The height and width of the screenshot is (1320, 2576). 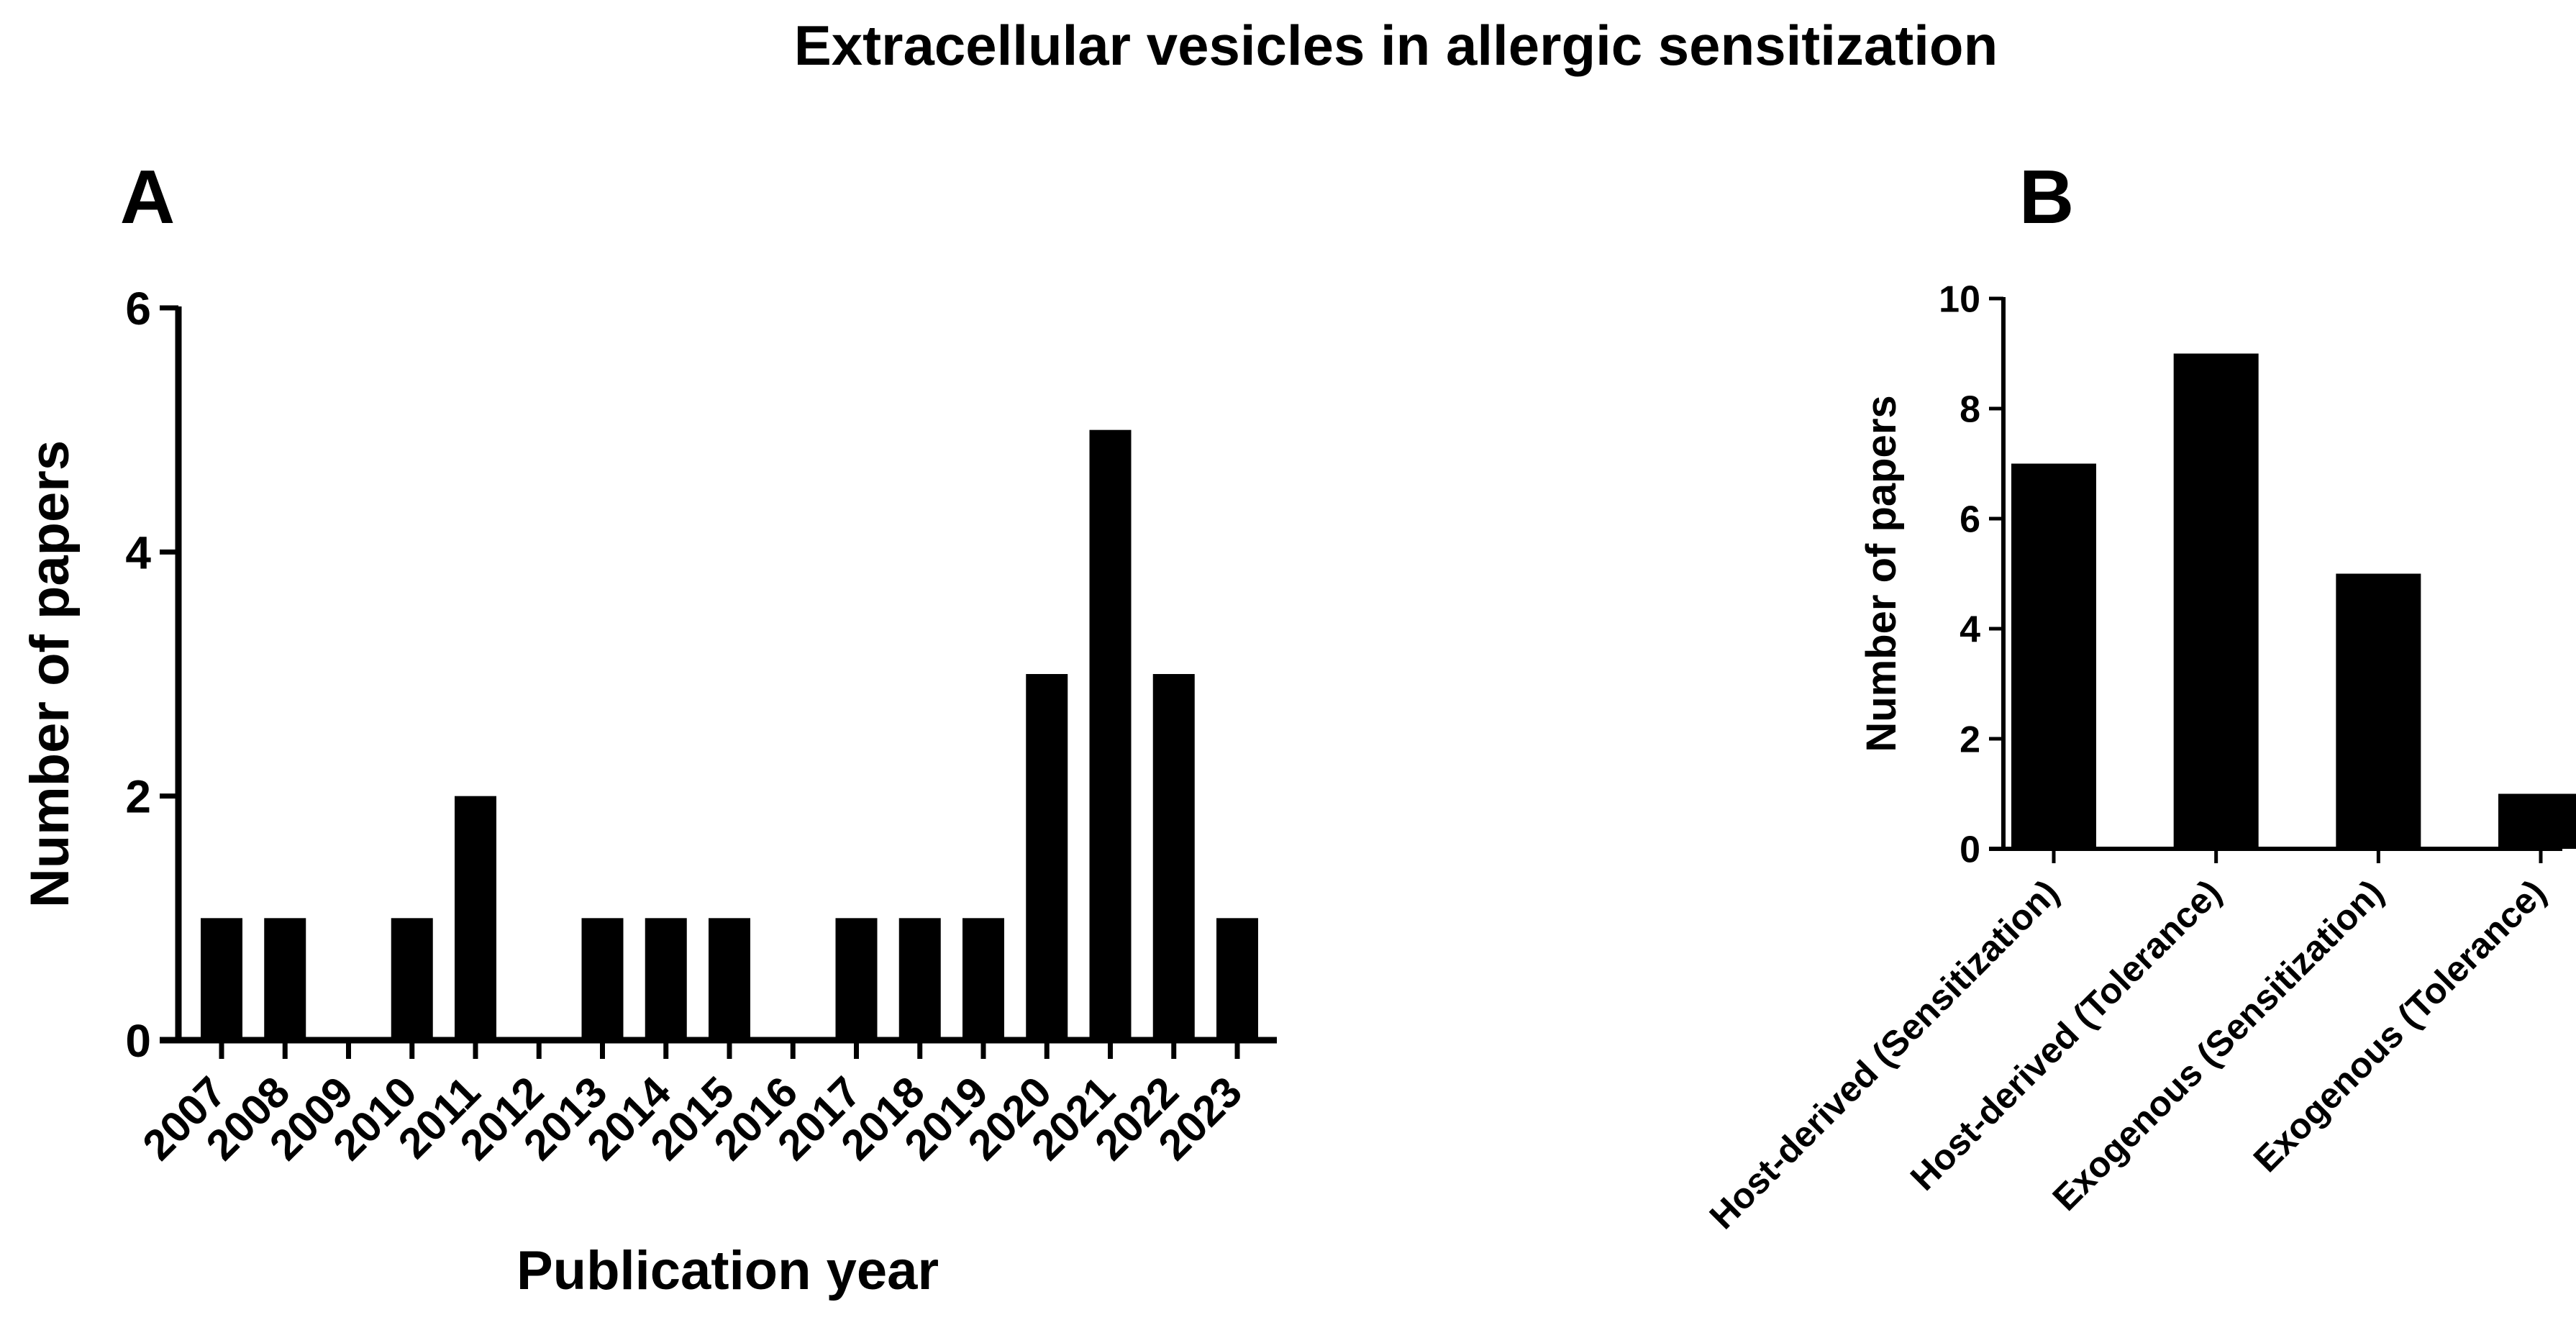 I want to click on panel-a-y-tick-label: 2, so click(x=138, y=797).